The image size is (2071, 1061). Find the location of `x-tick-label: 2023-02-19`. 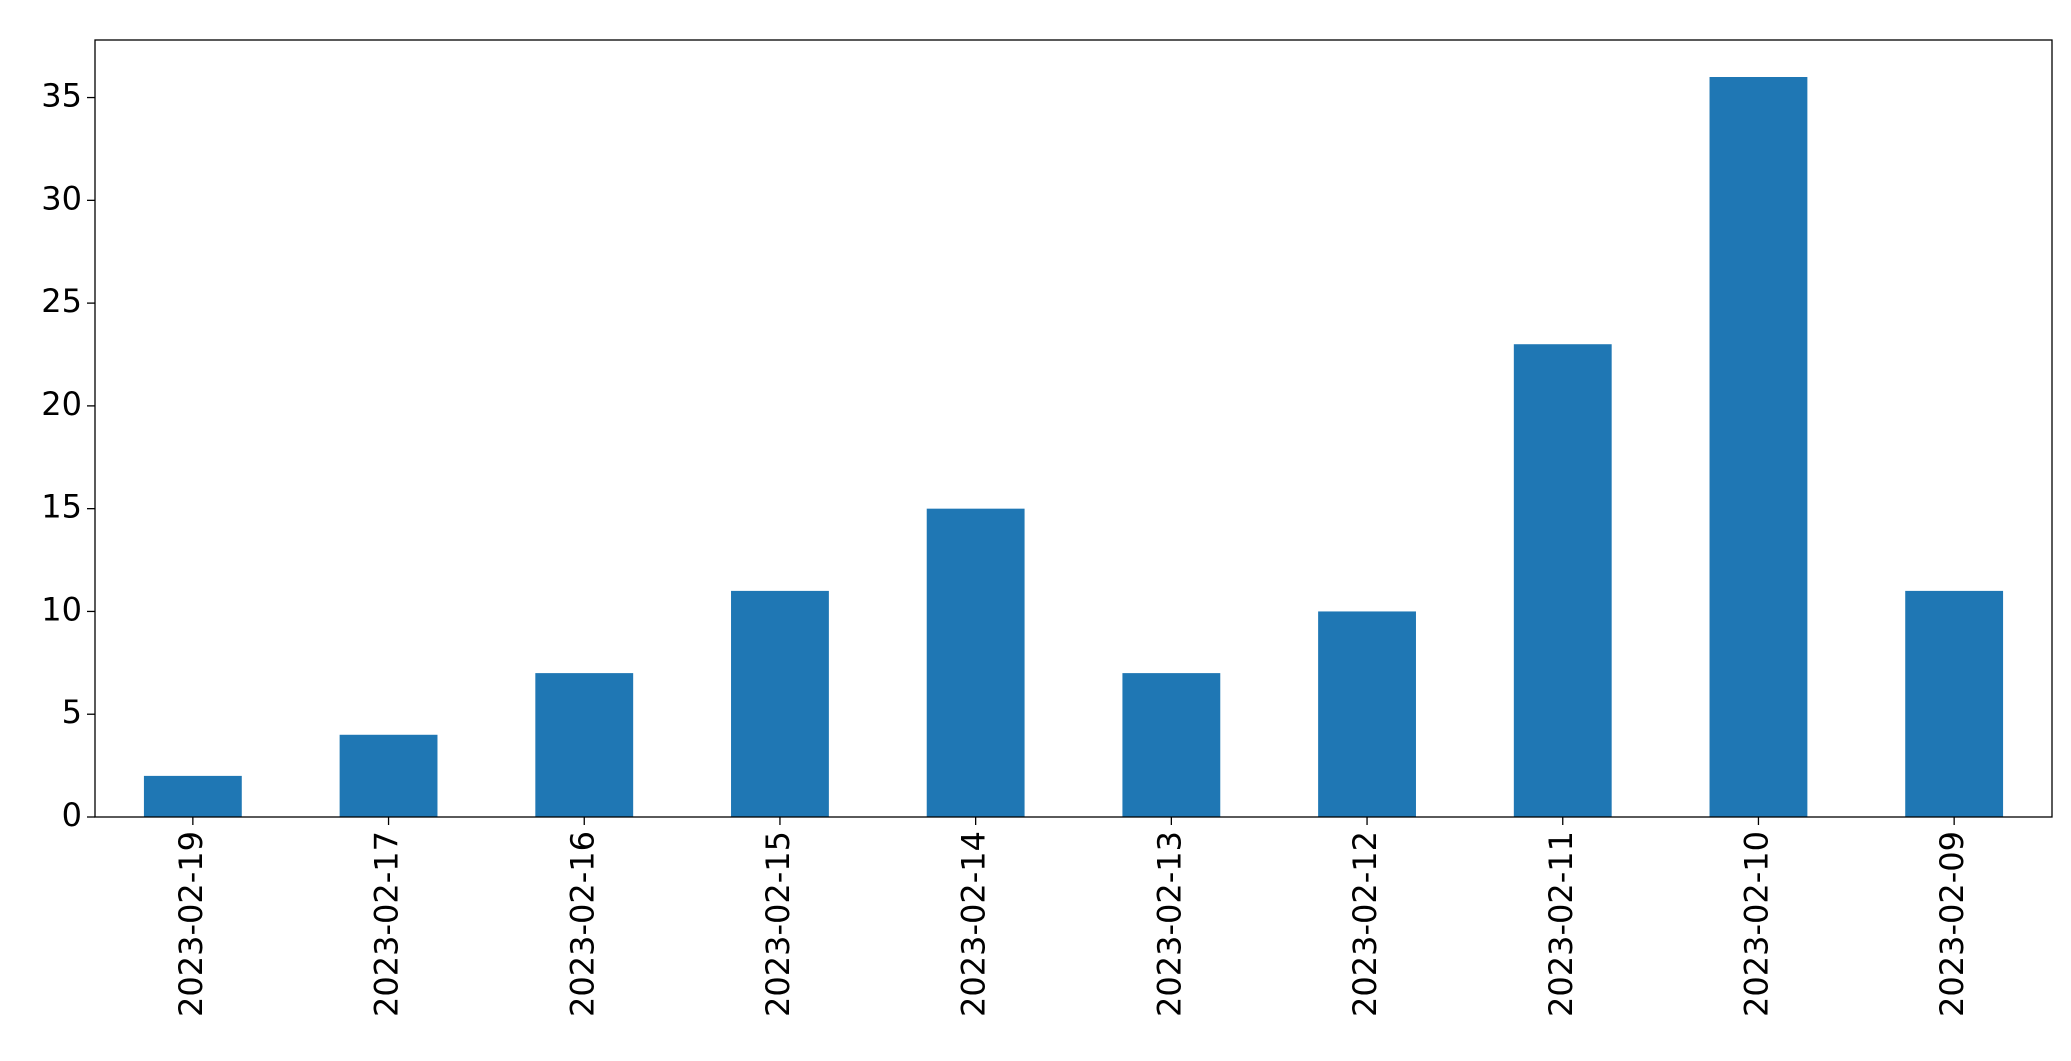

x-tick-label: 2023-02-19 is located at coordinates (191, 924).